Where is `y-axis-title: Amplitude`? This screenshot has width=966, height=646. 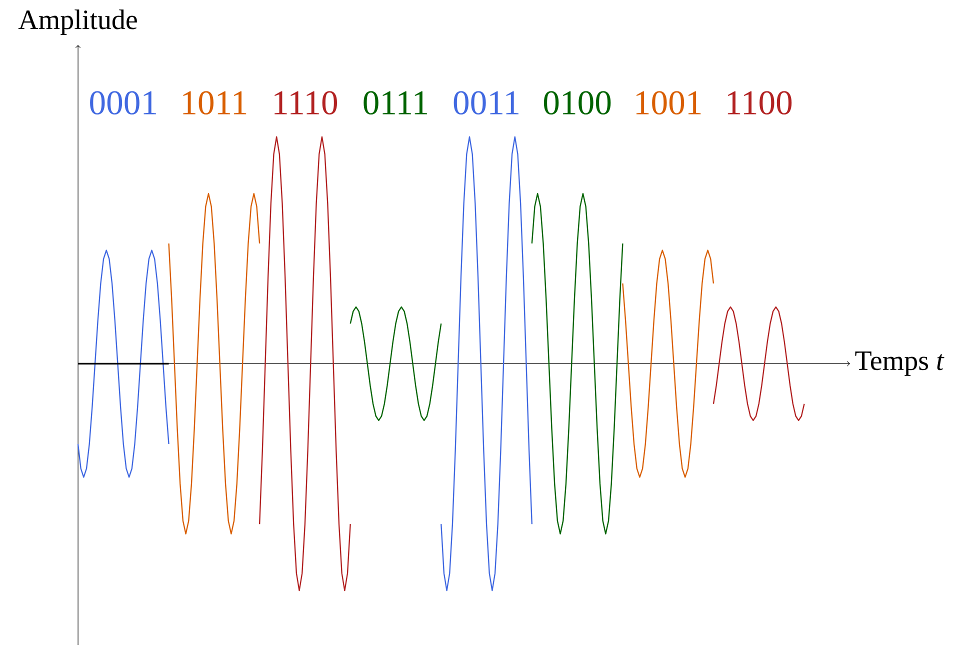
y-axis-title: Amplitude is located at coordinates (77, 22).